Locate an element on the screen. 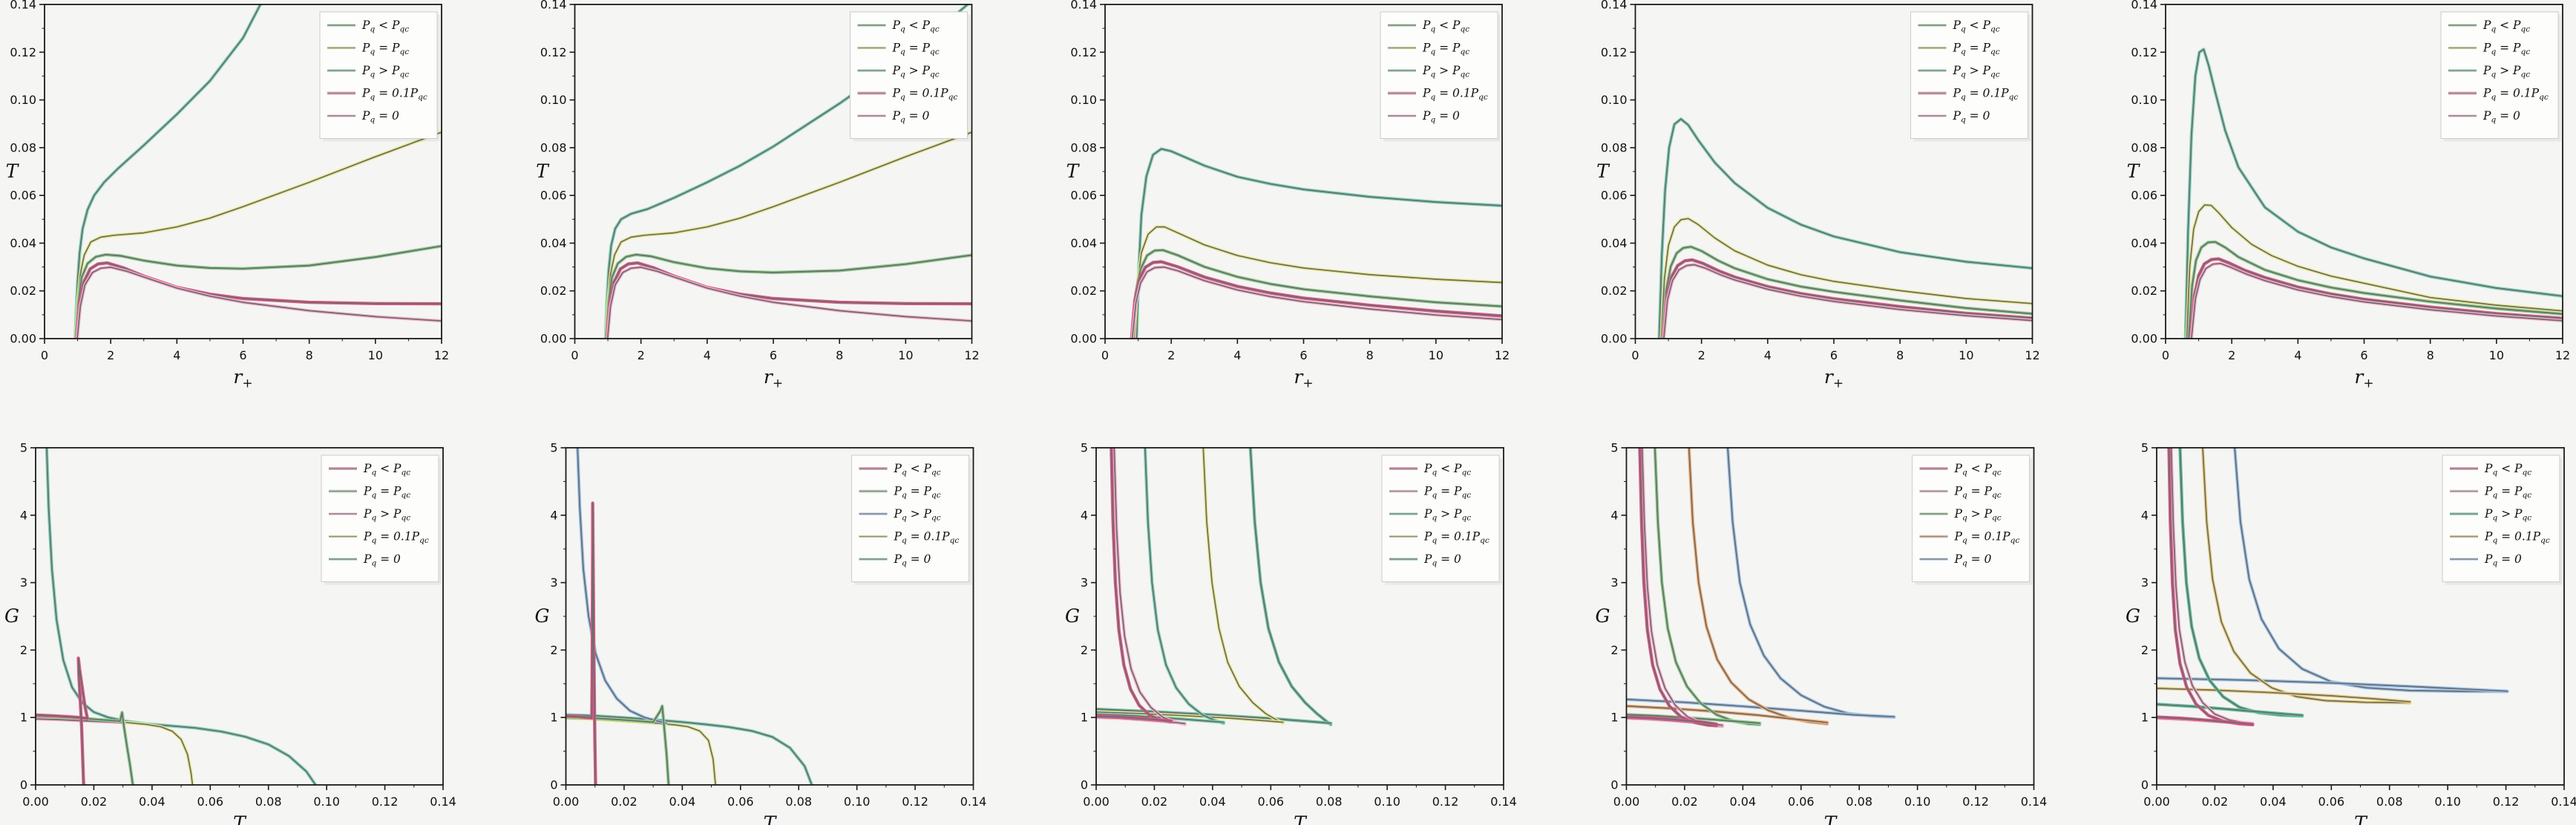 The width and height of the screenshot is (2576, 825). y-tick-label: 0.10 is located at coordinates (2144, 100).